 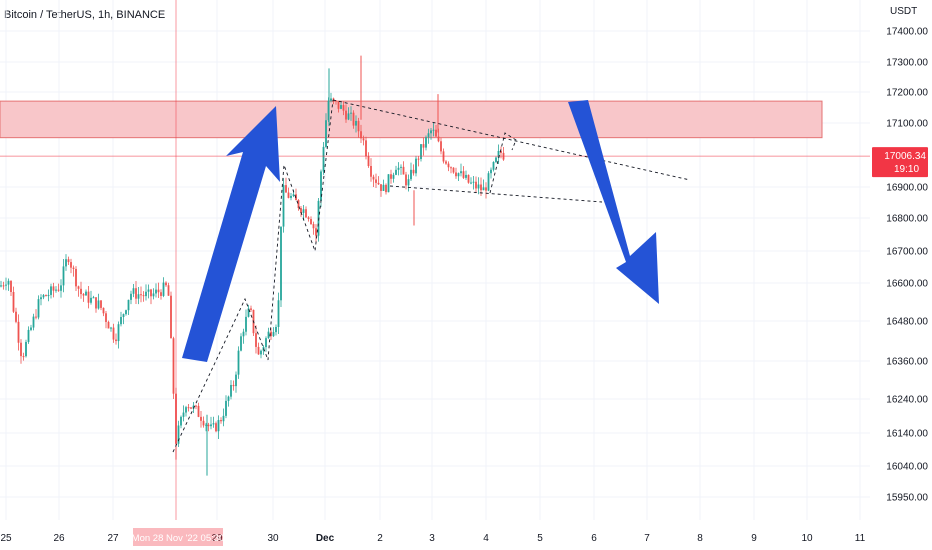 What do you see at coordinates (178, 537) in the screenshot?
I see `crosshair-date-tag` at bounding box center [178, 537].